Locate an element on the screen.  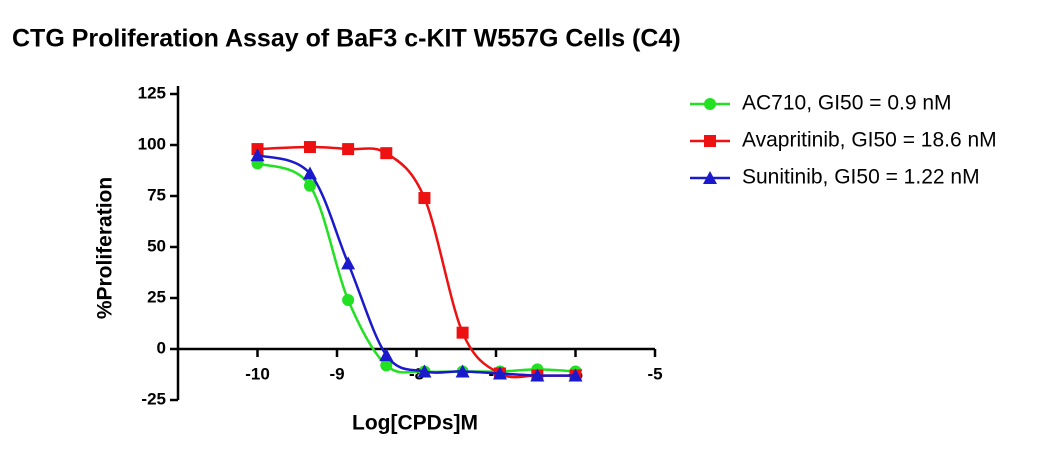
x-axis-label: Log[CPDs]M is located at coordinates (415, 423).